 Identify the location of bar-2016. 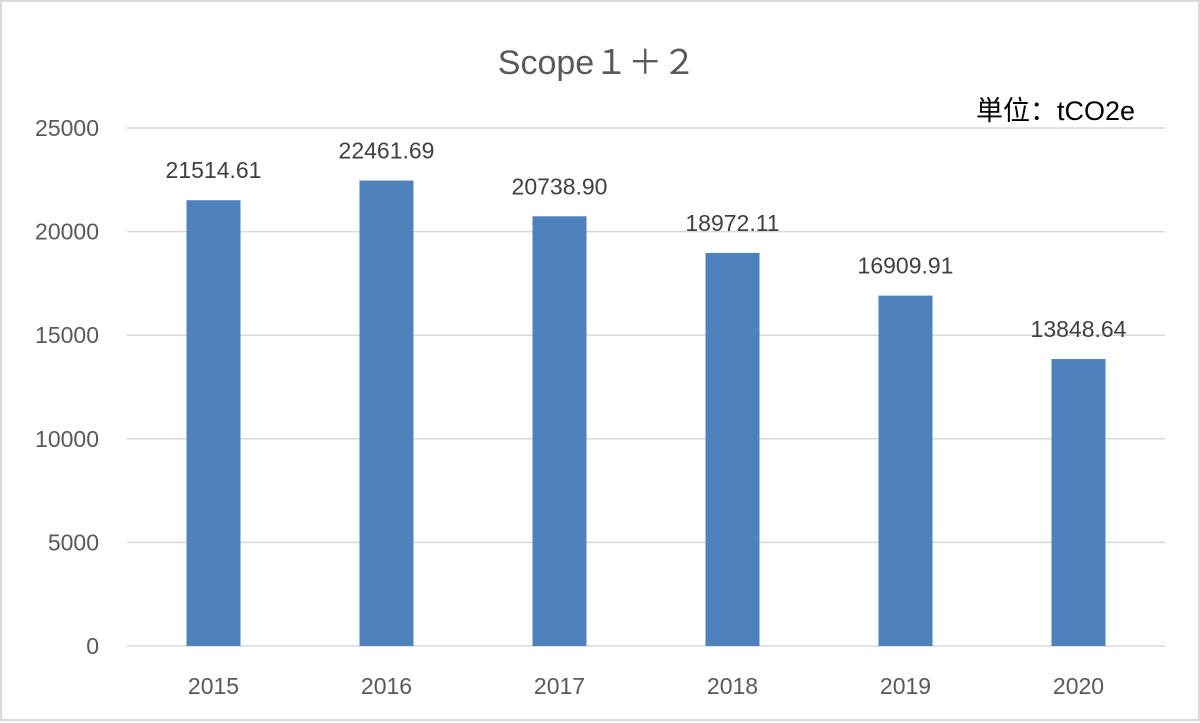
(386, 413).